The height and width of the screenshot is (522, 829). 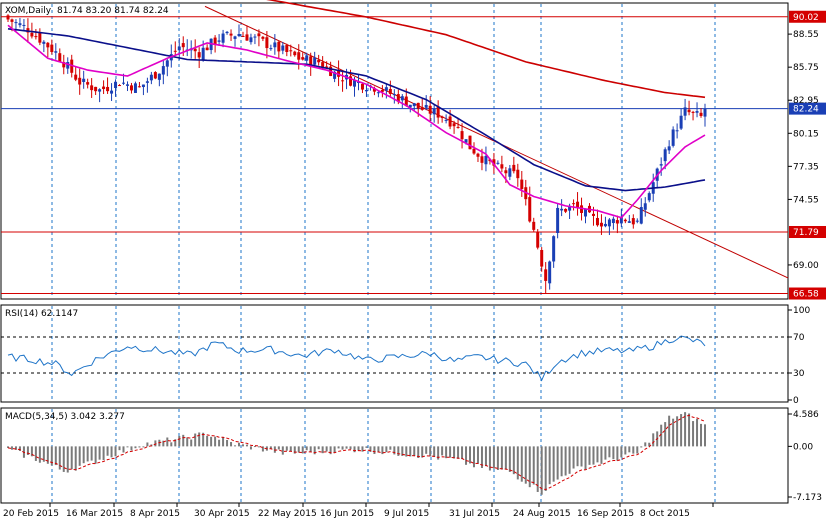 I want to click on rsi-label: RSI(14) 62.1147, so click(x=41, y=314).